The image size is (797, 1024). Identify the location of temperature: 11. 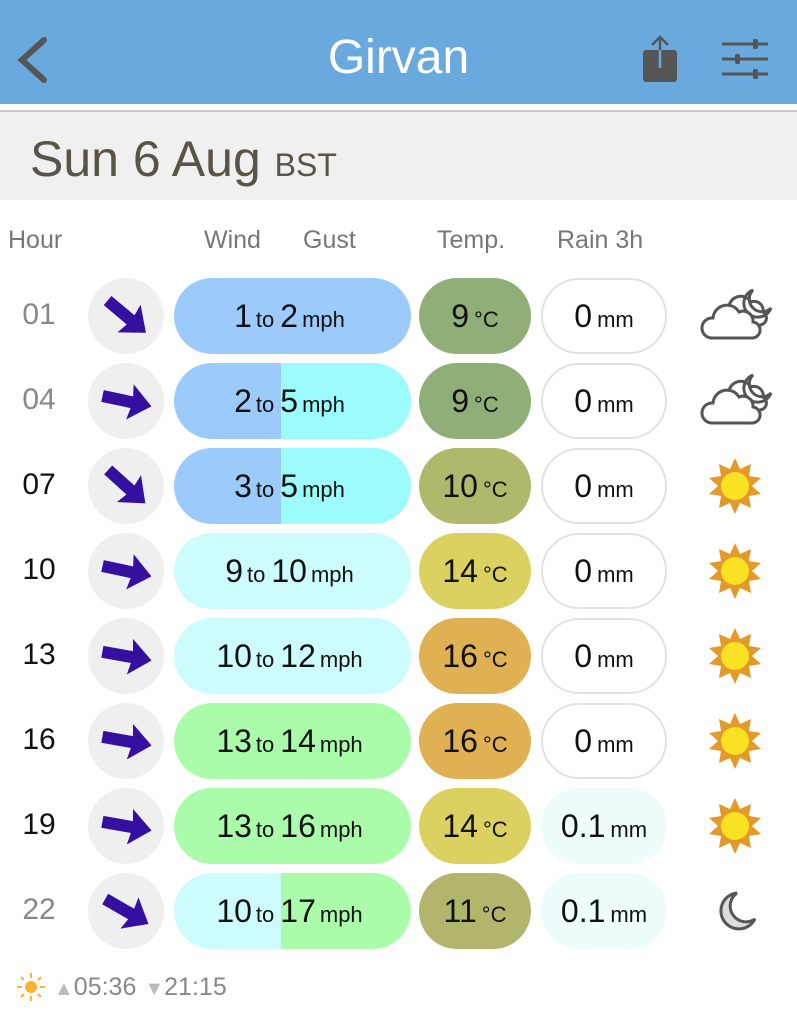
(460, 910).